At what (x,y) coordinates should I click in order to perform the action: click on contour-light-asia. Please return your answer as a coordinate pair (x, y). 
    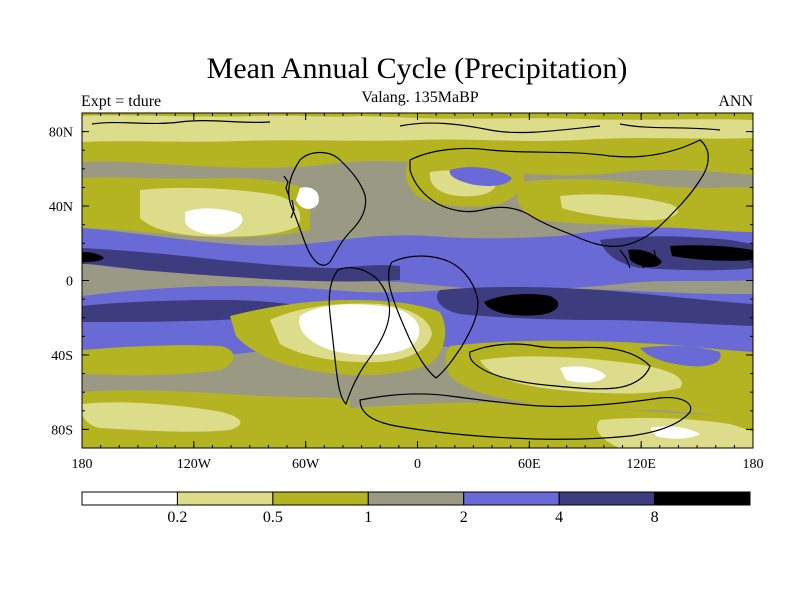
    Looking at the image, I should click on (619, 207).